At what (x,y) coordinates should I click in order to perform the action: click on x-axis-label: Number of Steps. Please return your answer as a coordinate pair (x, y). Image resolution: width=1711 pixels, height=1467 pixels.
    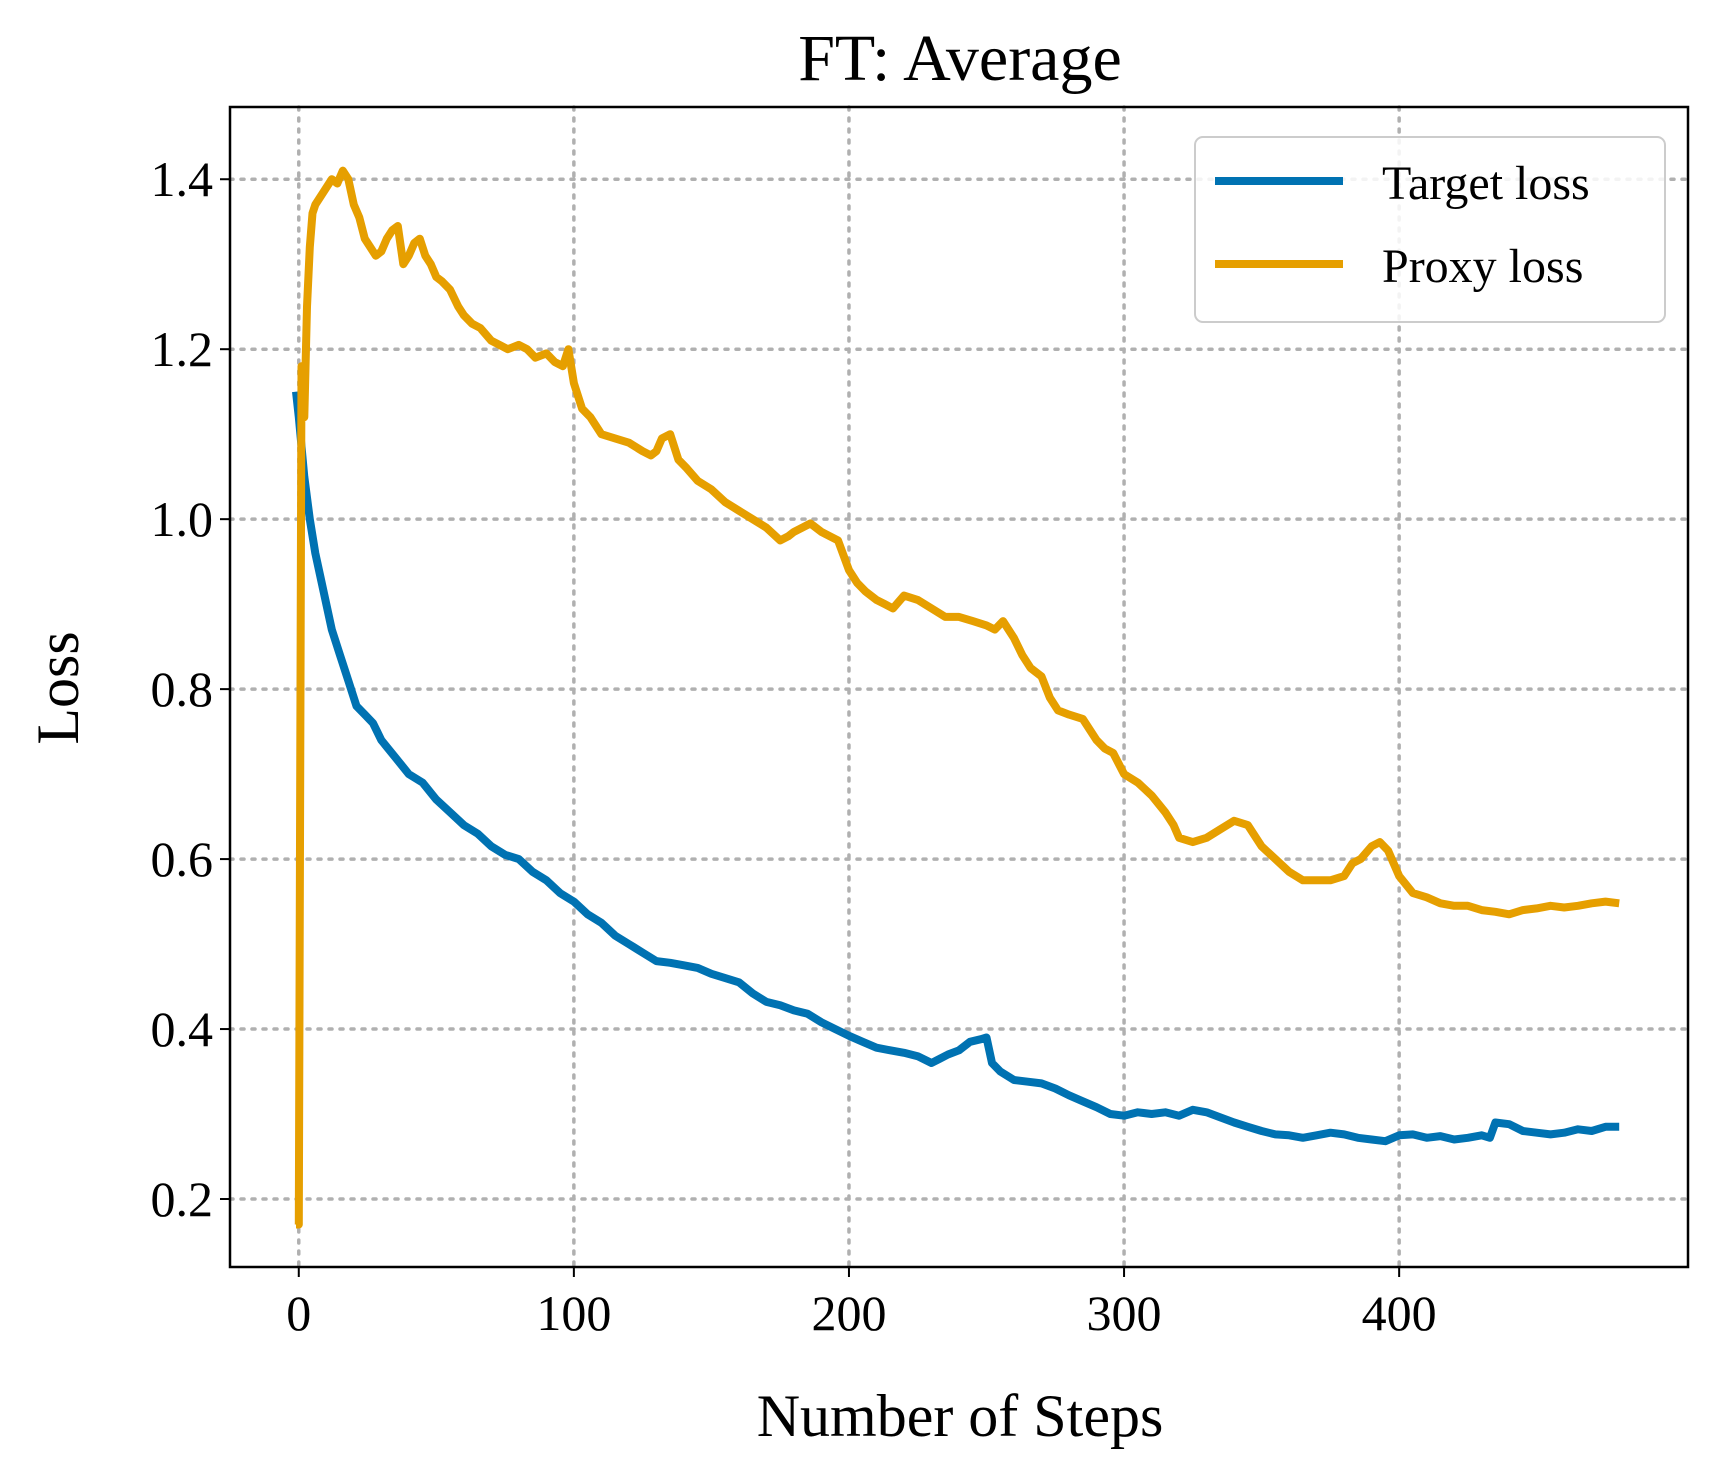
    Looking at the image, I should click on (960, 1416).